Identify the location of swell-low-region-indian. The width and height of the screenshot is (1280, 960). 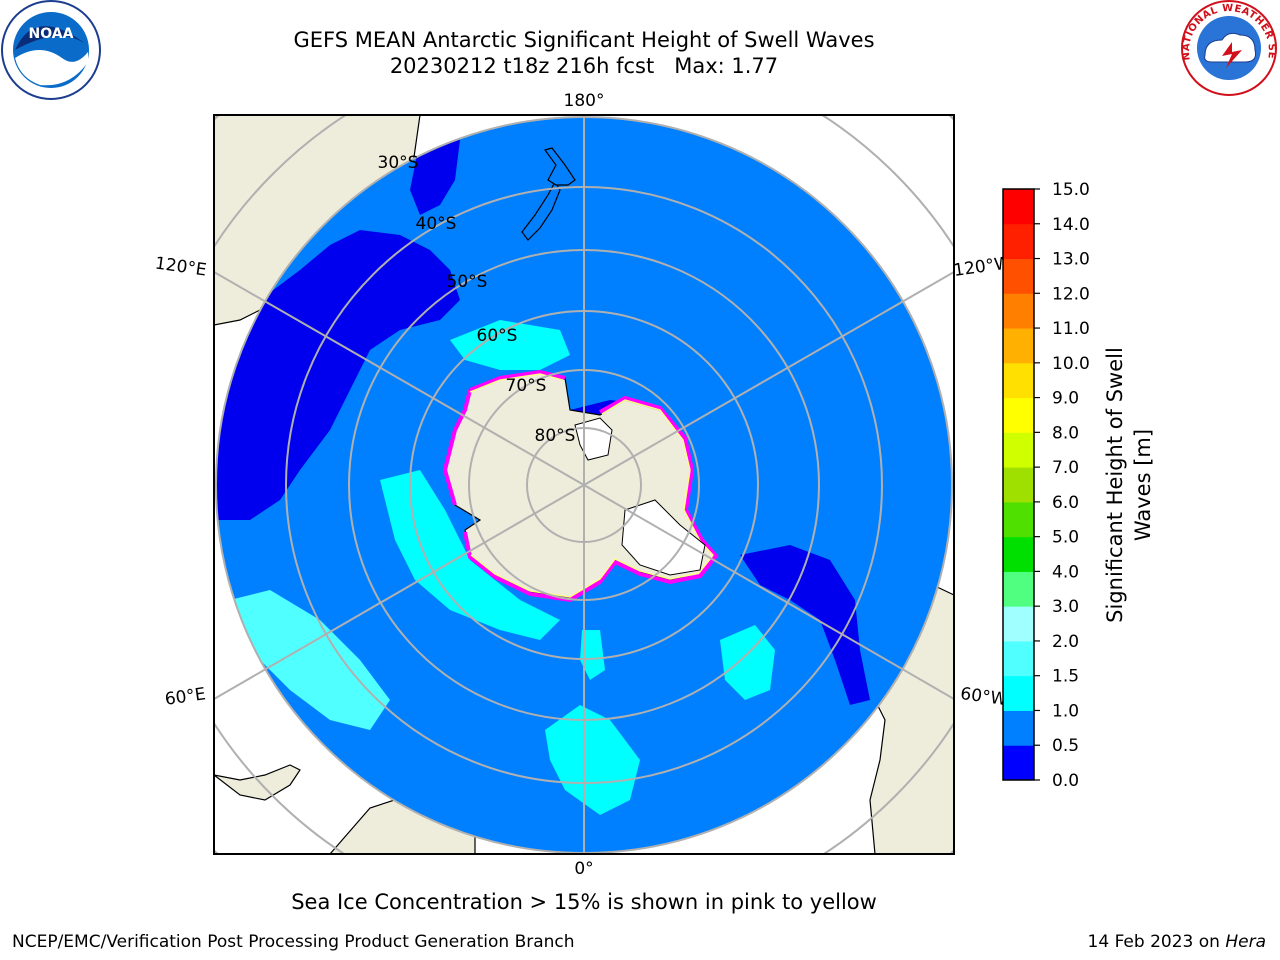
(338, 375).